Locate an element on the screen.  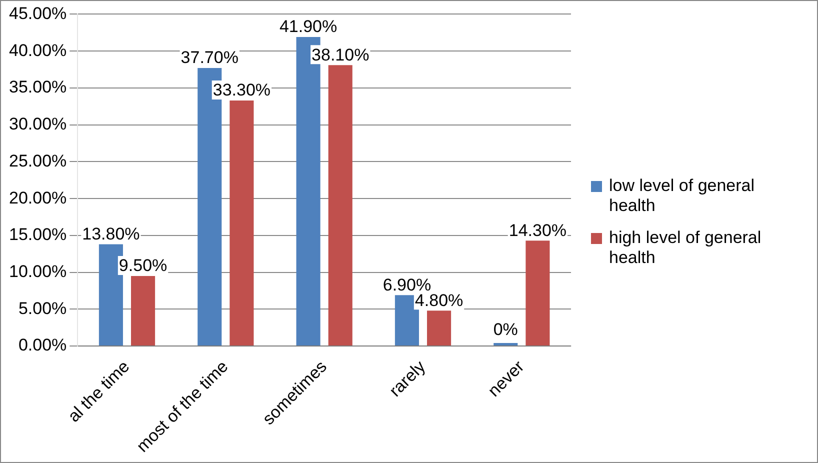
y-tick-label: 35.00% is located at coordinates (37, 87).